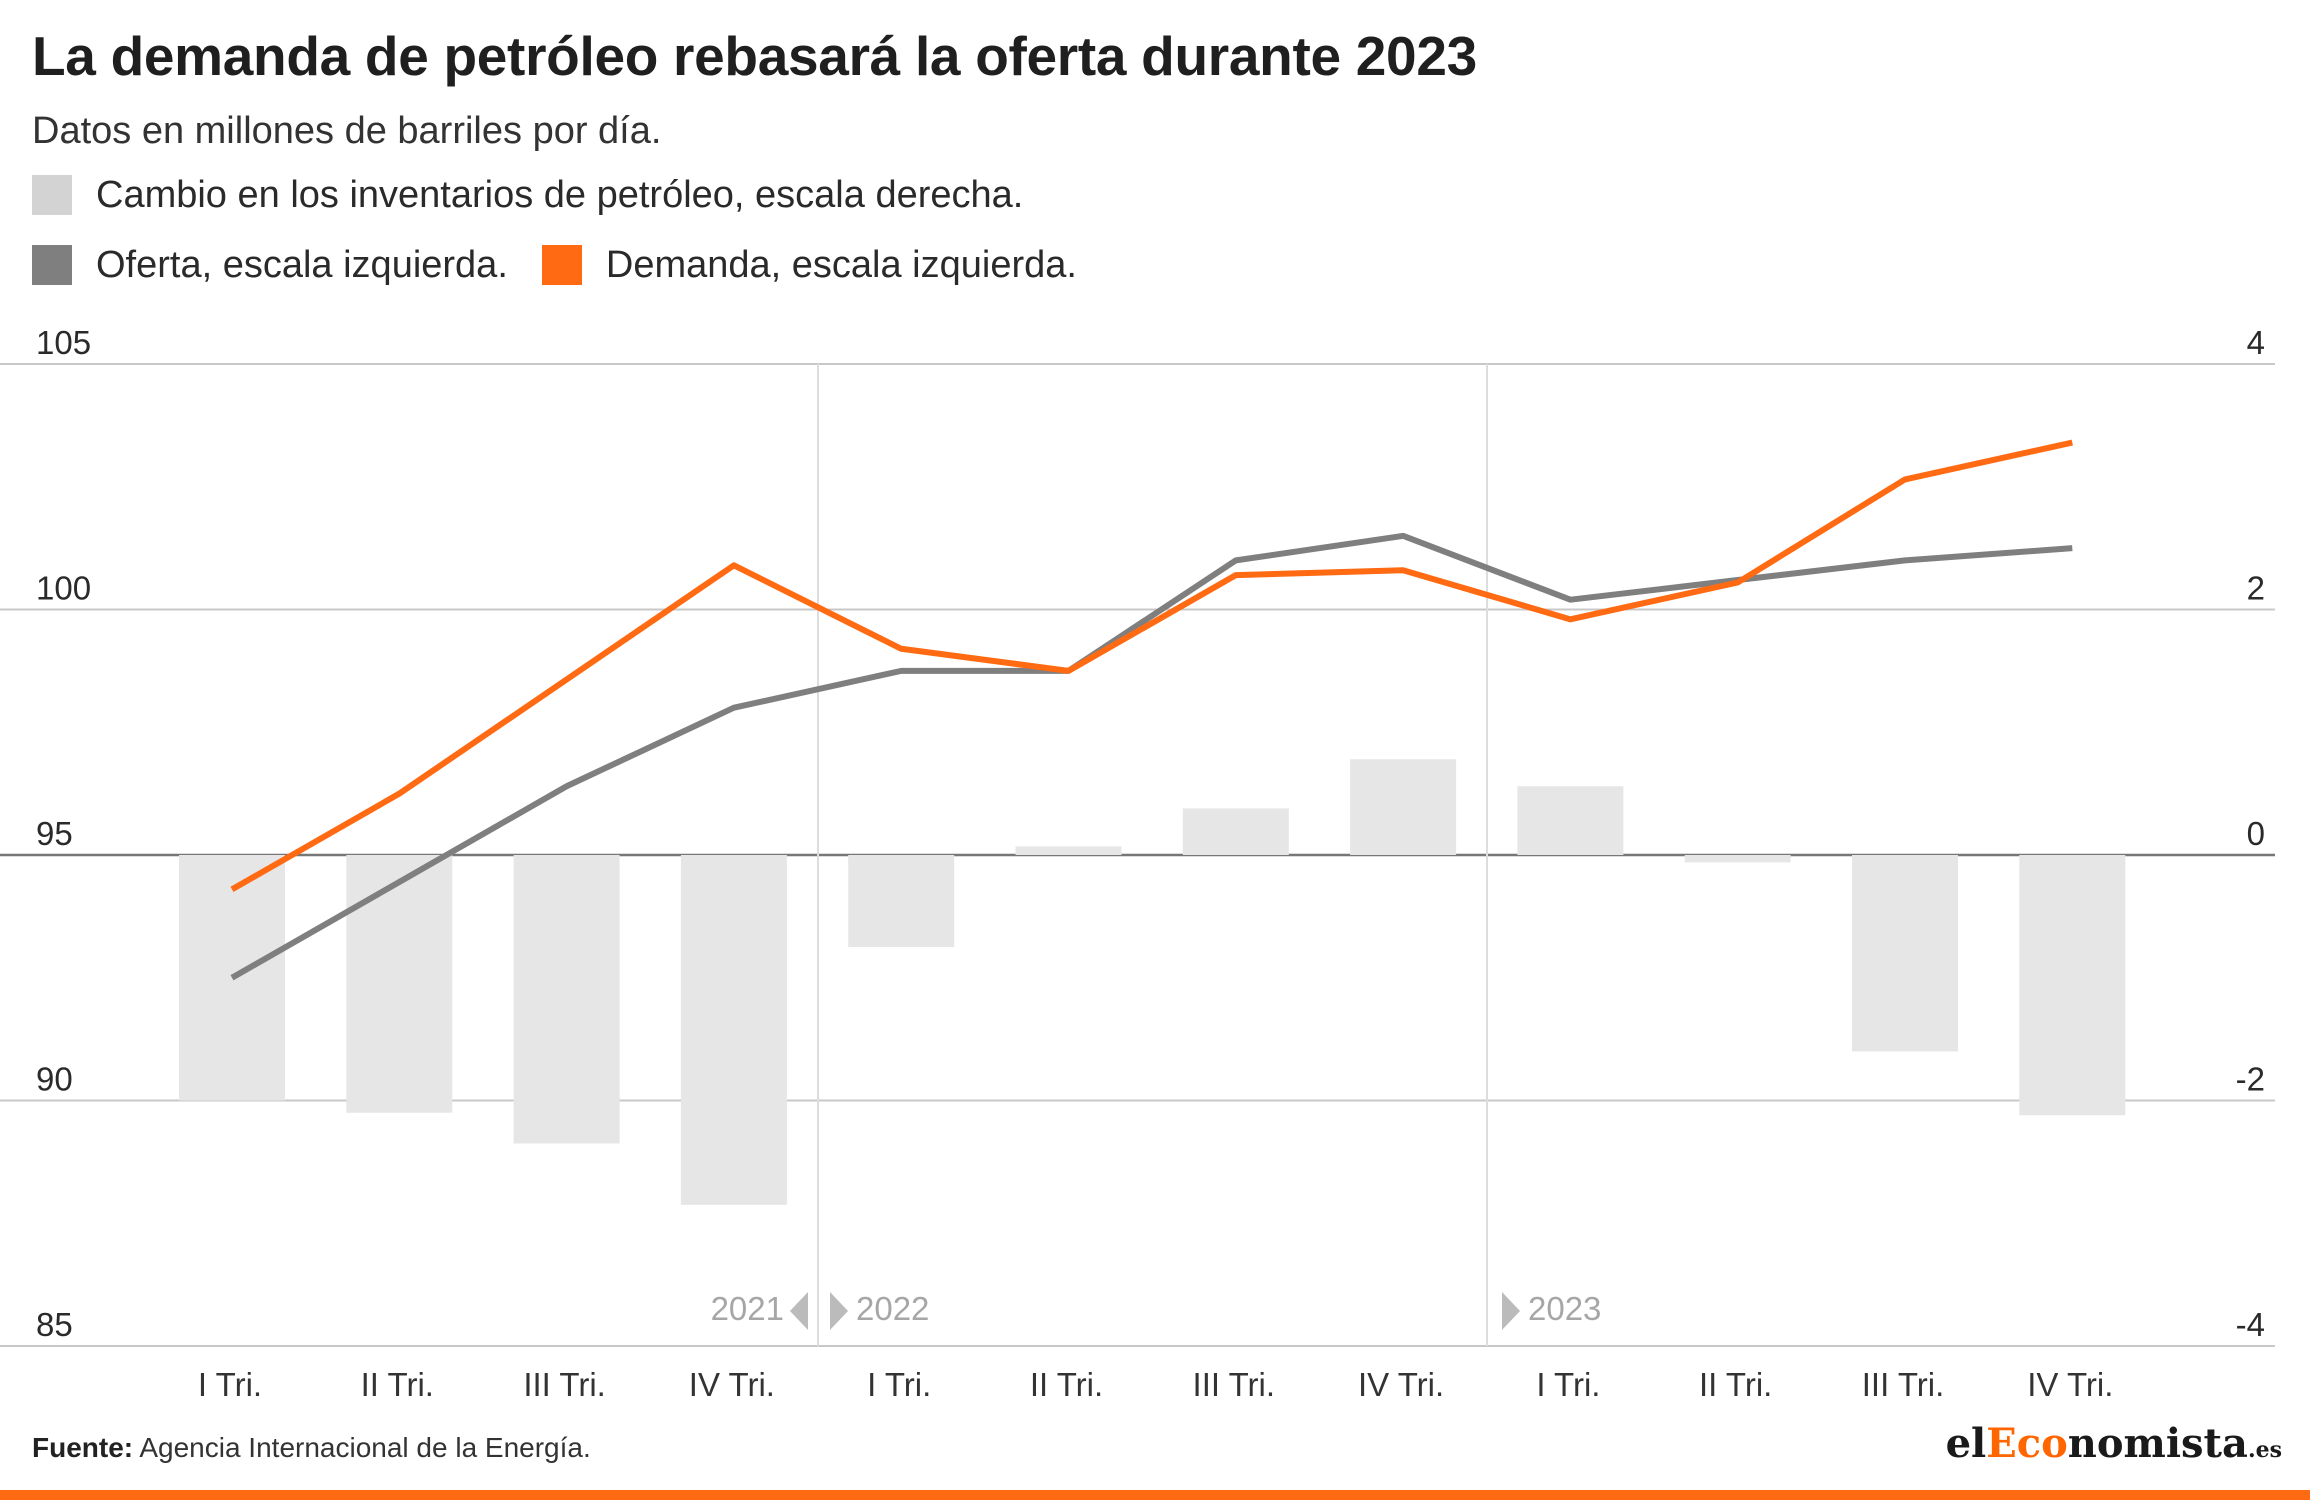 The height and width of the screenshot is (1500, 2310). What do you see at coordinates (52, 195) in the screenshot?
I see `legend-swatch-inventory` at bounding box center [52, 195].